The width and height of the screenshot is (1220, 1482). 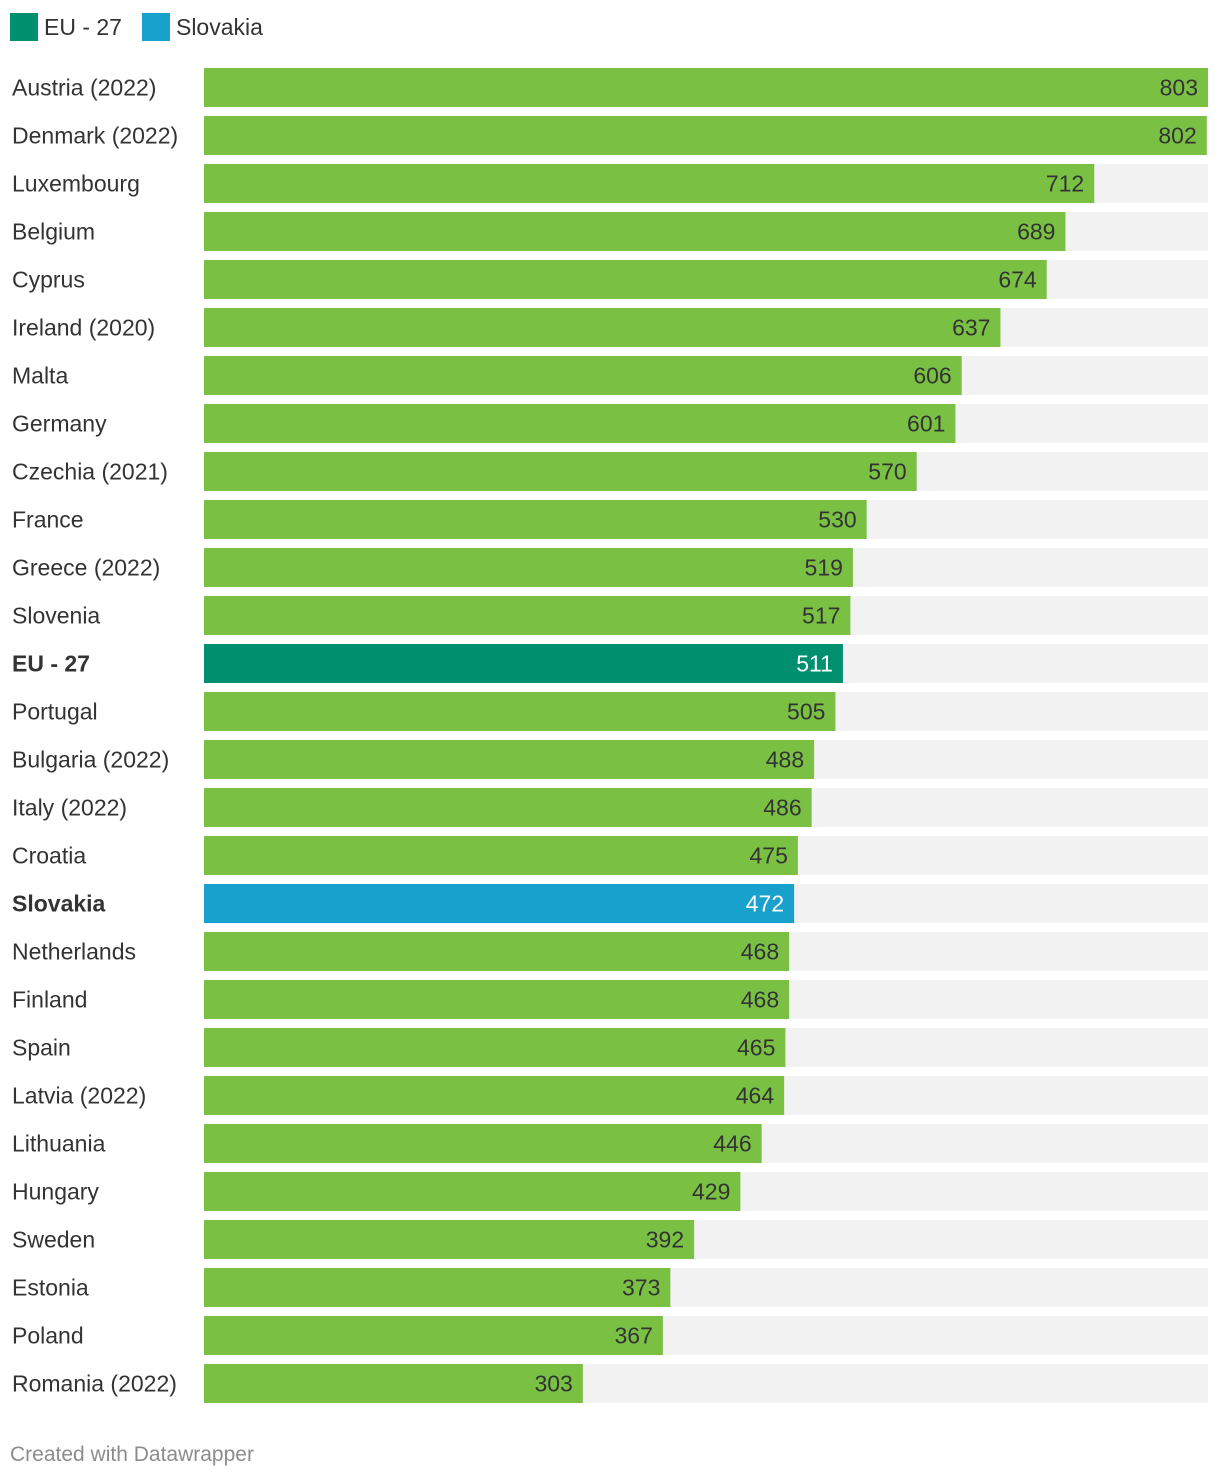 What do you see at coordinates (814, 664) in the screenshot?
I see `value-label-eu-27: 511` at bounding box center [814, 664].